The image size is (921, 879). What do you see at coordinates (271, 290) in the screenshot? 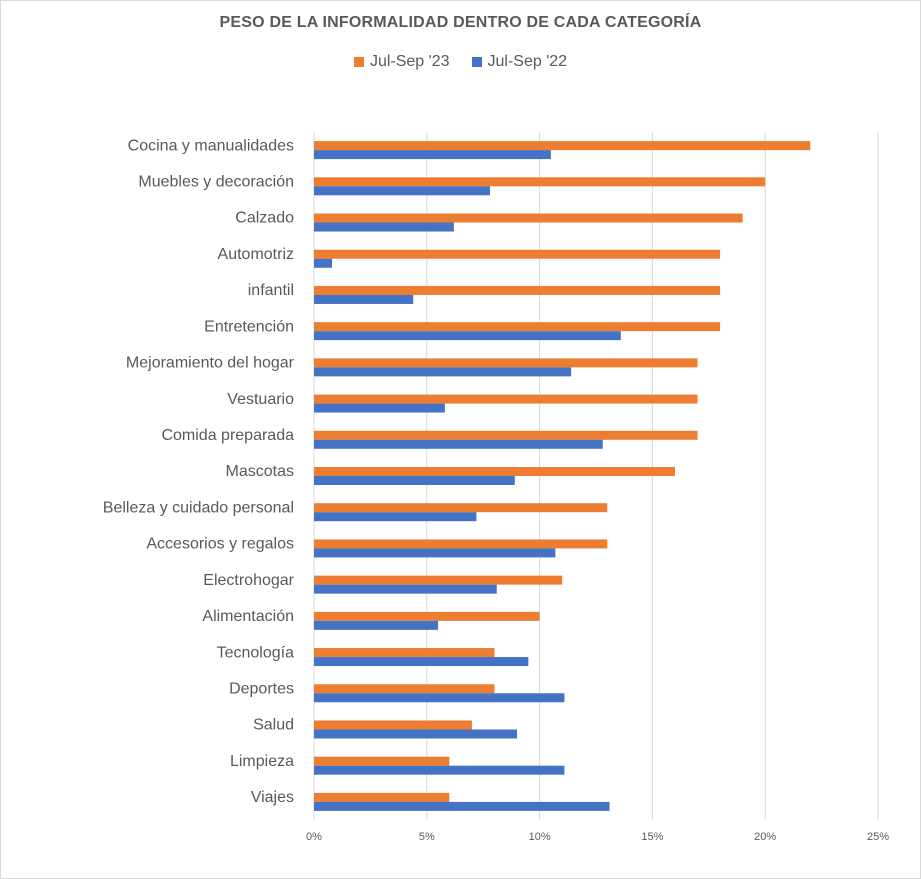
I see `category-label: infantil` at bounding box center [271, 290].